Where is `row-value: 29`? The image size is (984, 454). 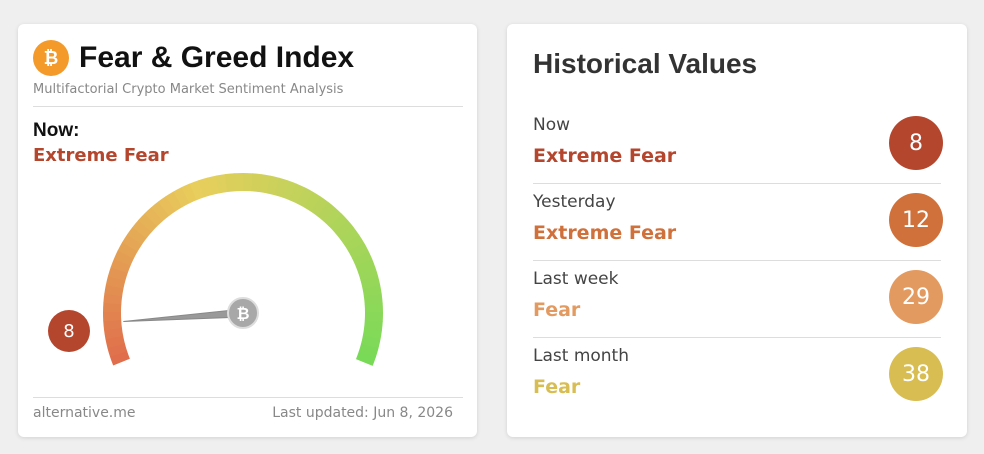 row-value: 29 is located at coordinates (916, 297).